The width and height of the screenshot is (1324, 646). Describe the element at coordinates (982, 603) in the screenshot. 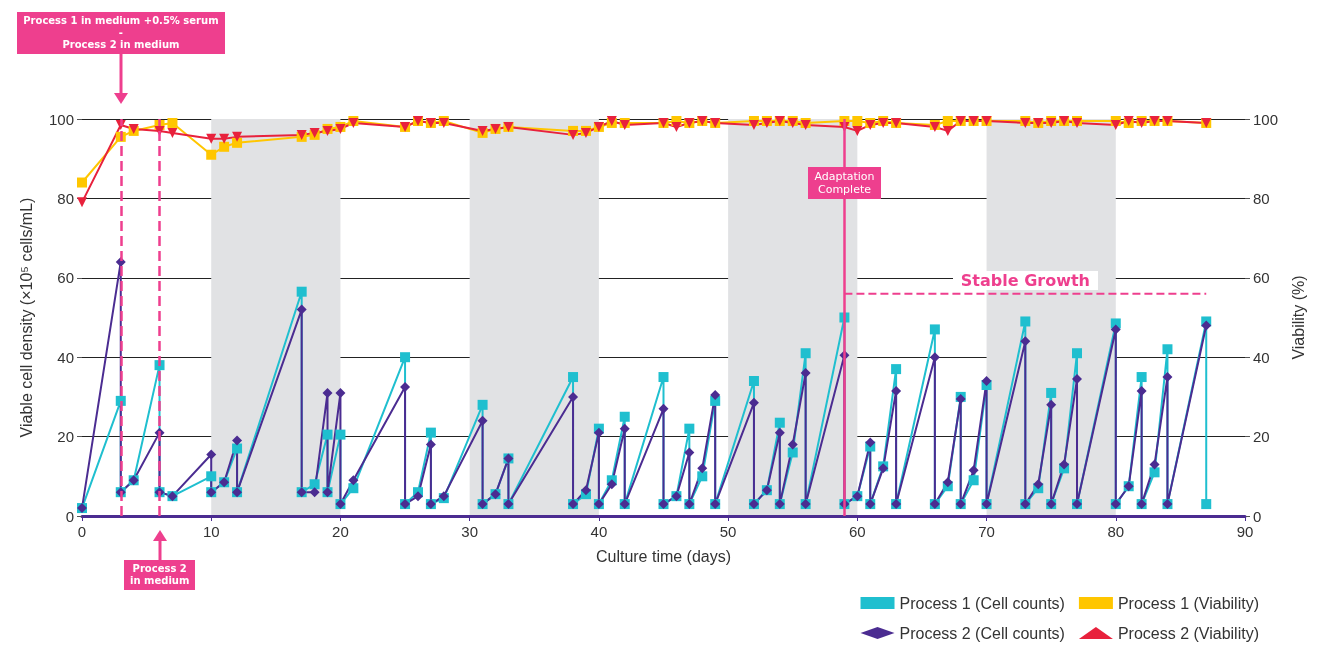

I see `legend-label: Process 1 (Cell counts)` at that location.